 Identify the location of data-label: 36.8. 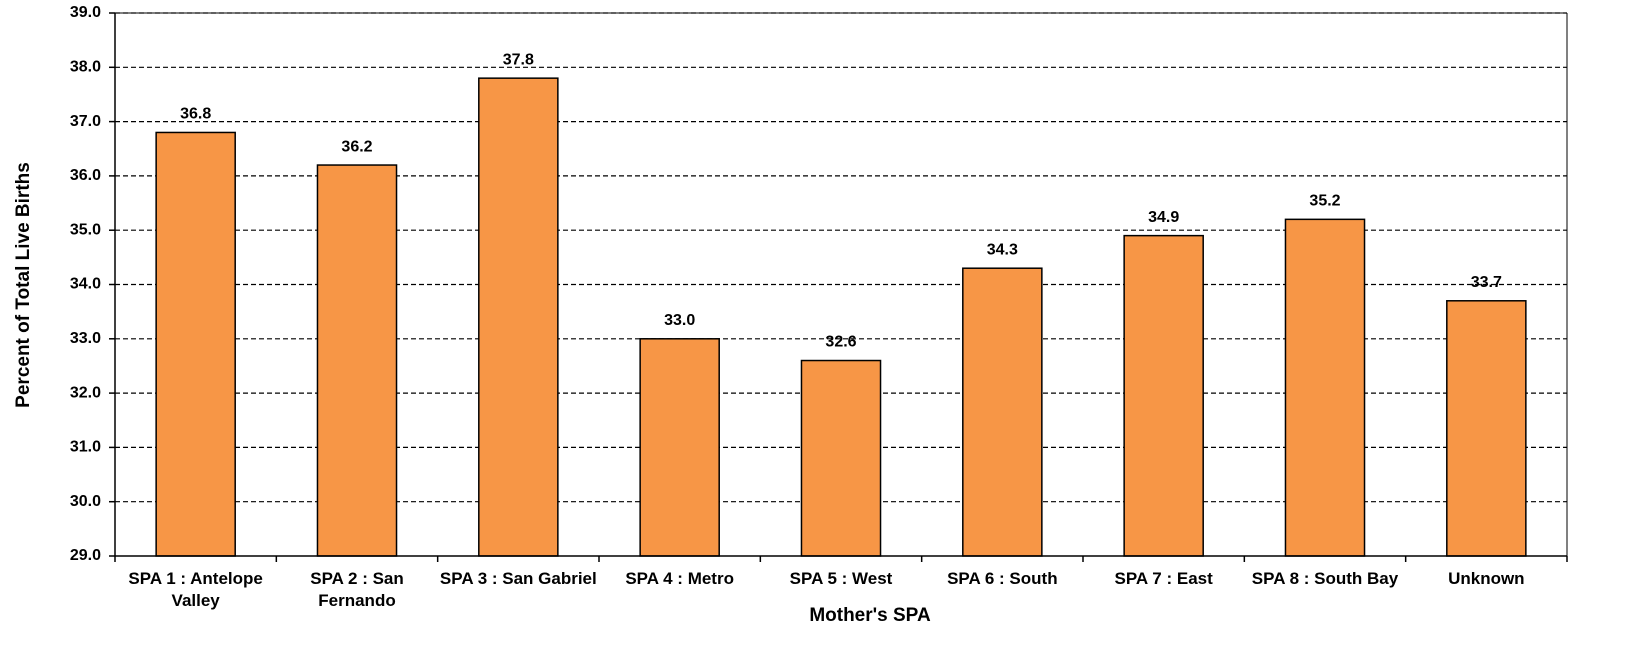
(195, 114).